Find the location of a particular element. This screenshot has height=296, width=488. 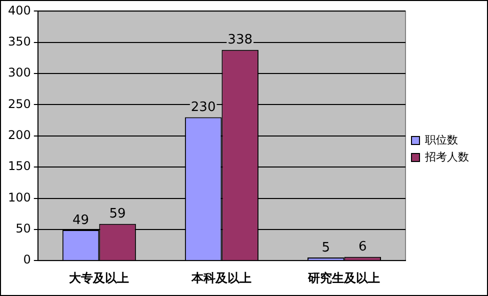

legend-label: 招考人数 is located at coordinates (446, 157).